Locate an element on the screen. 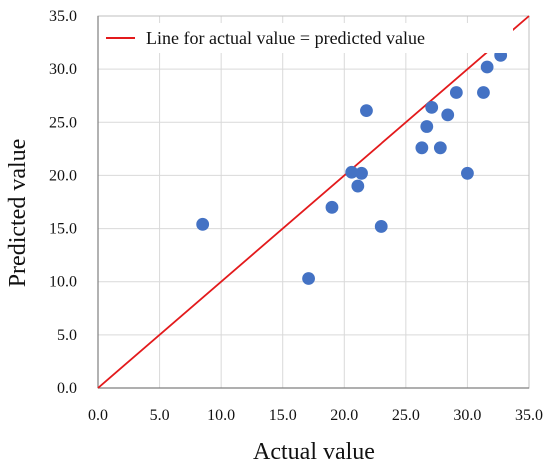 Image resolution: width=550 pixels, height=466 pixels. y-tick-label: 35.0 is located at coordinates (63, 16).